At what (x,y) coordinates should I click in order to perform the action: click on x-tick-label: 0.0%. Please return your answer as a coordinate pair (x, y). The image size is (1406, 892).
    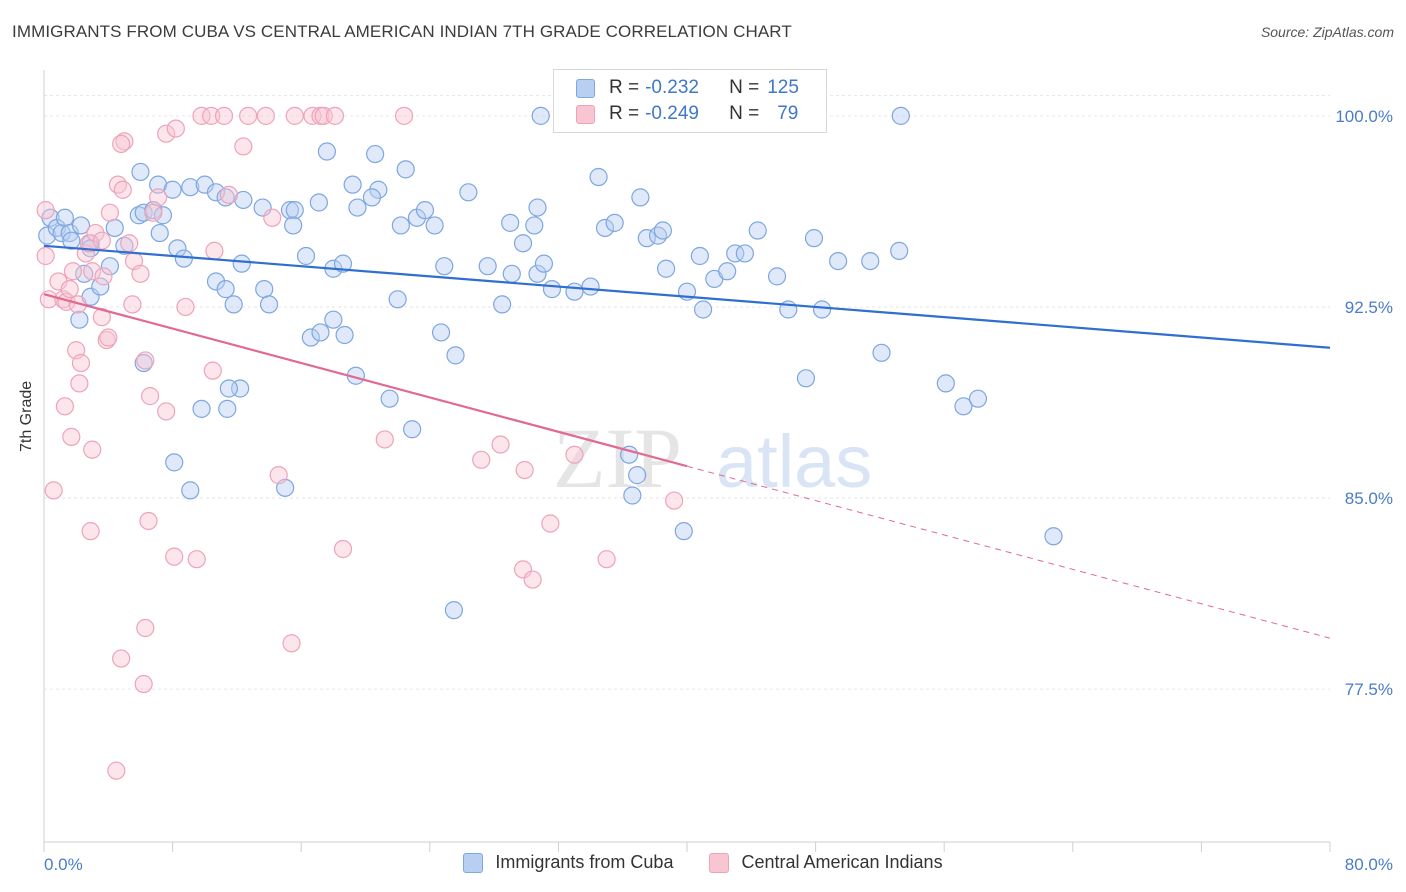
    Looking at the image, I should click on (63, 864).